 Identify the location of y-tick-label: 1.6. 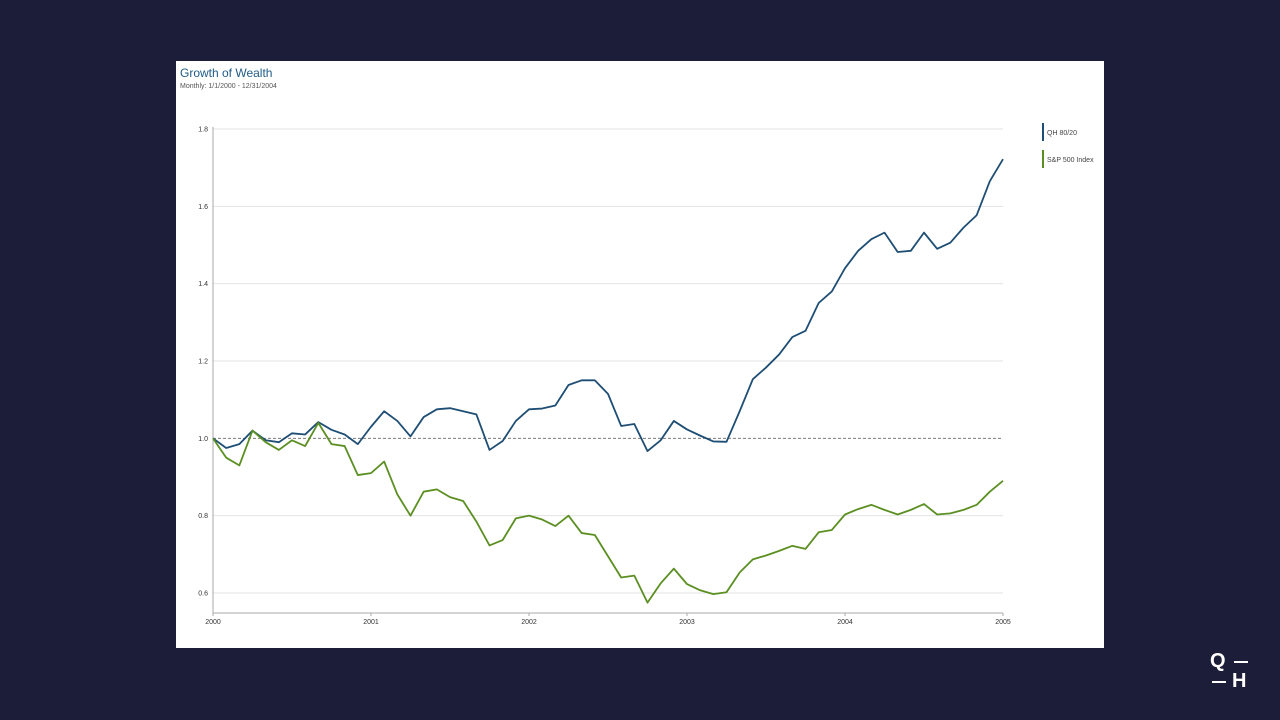
(203, 207).